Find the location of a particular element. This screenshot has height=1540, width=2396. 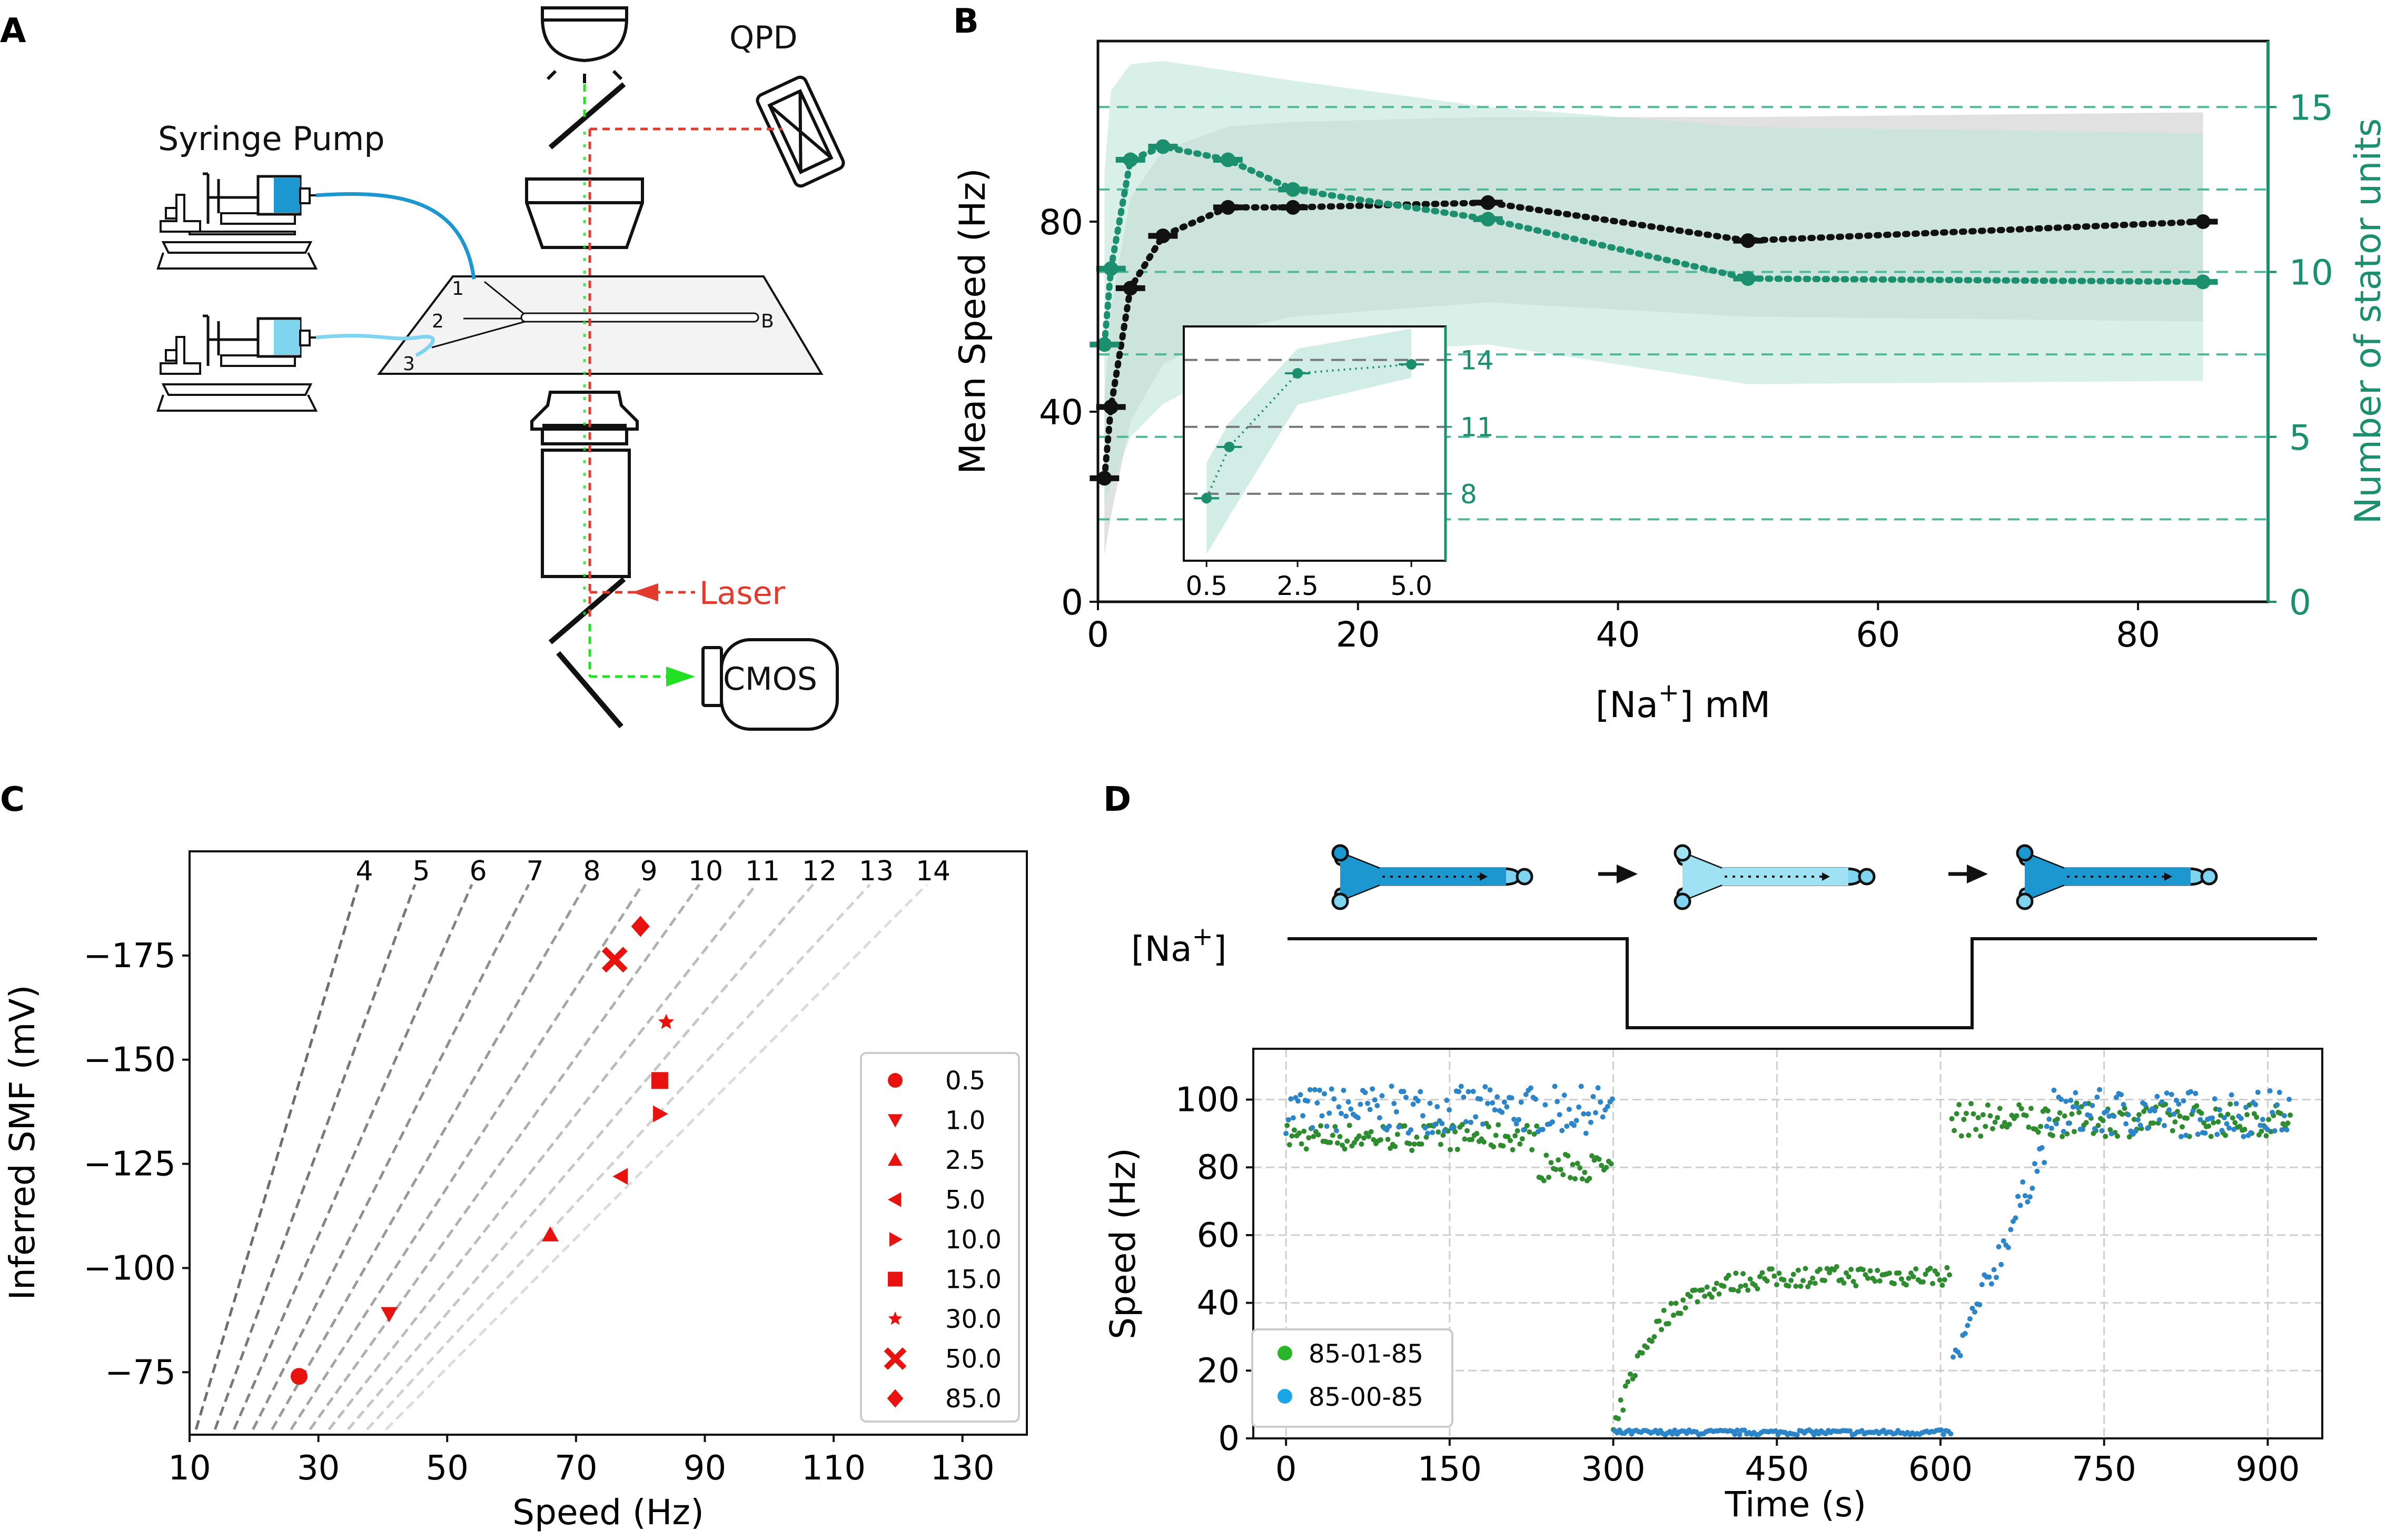

chart-c-xlabel: Speed (Hz) is located at coordinates (608, 1513).